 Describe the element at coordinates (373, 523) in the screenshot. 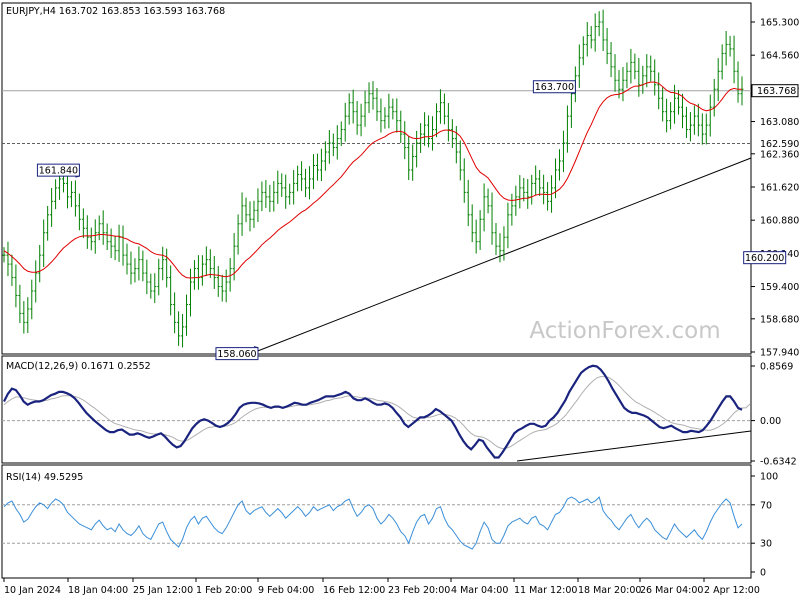

I see `rsi-line` at that location.